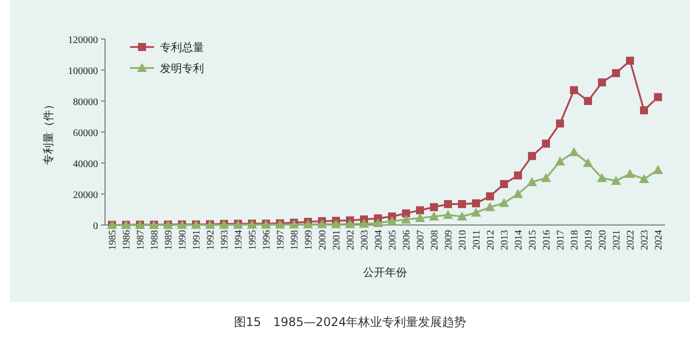 The image size is (700, 339). I want to click on x-tick-label: 2019, so click(589, 240).